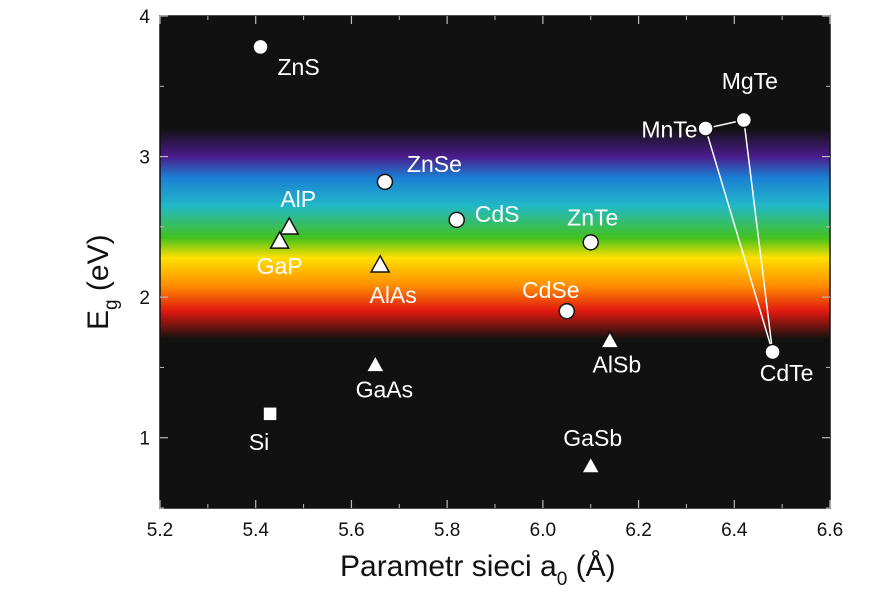 This screenshot has height=597, width=876. What do you see at coordinates (385, 390) in the screenshot?
I see `point-label: GaAs` at bounding box center [385, 390].